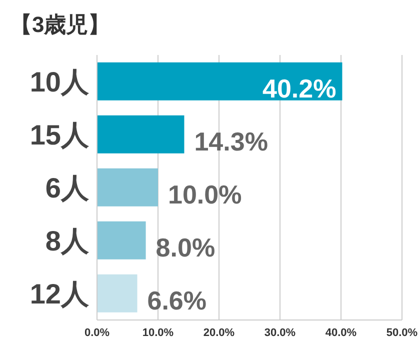 The image size is (418, 348). Describe the element at coordinates (205, 194) in the screenshot. I see `data-label: 10.0%` at that location.